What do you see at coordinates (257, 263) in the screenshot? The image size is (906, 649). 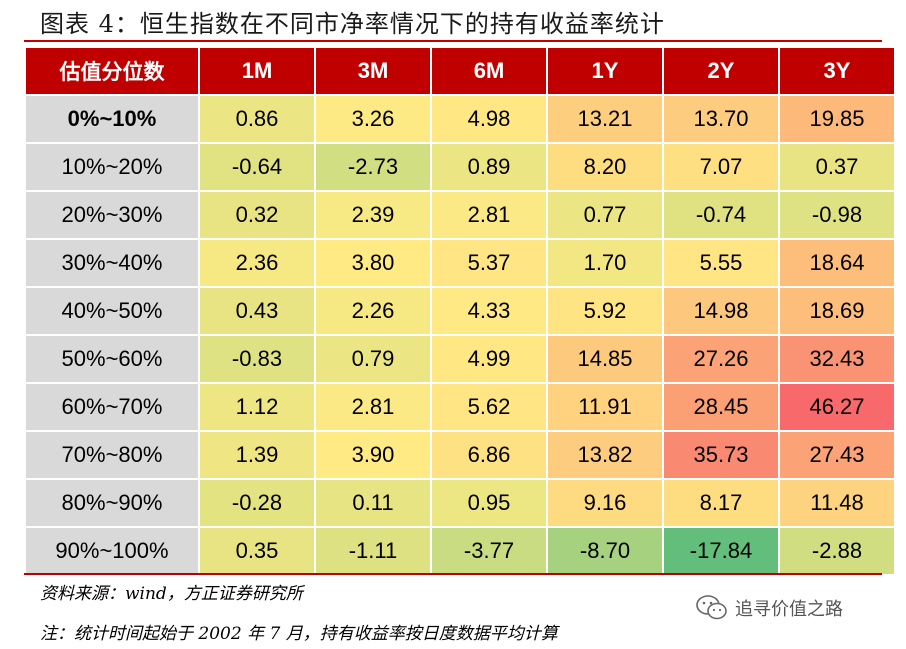 I see `heatmap-cell: 2.36` at bounding box center [257, 263].